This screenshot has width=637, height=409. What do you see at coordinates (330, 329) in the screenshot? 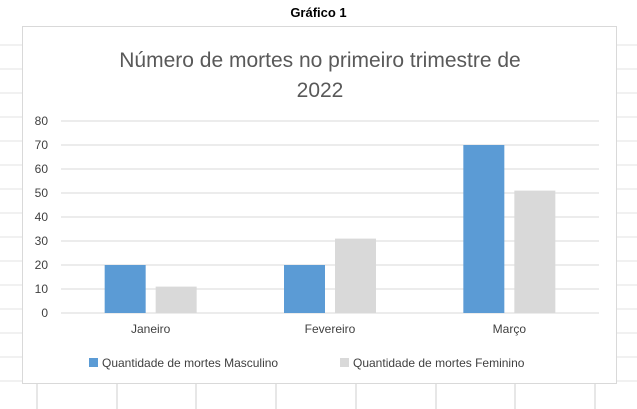
I see `x-tick-label: Fevereiro` at bounding box center [330, 329].